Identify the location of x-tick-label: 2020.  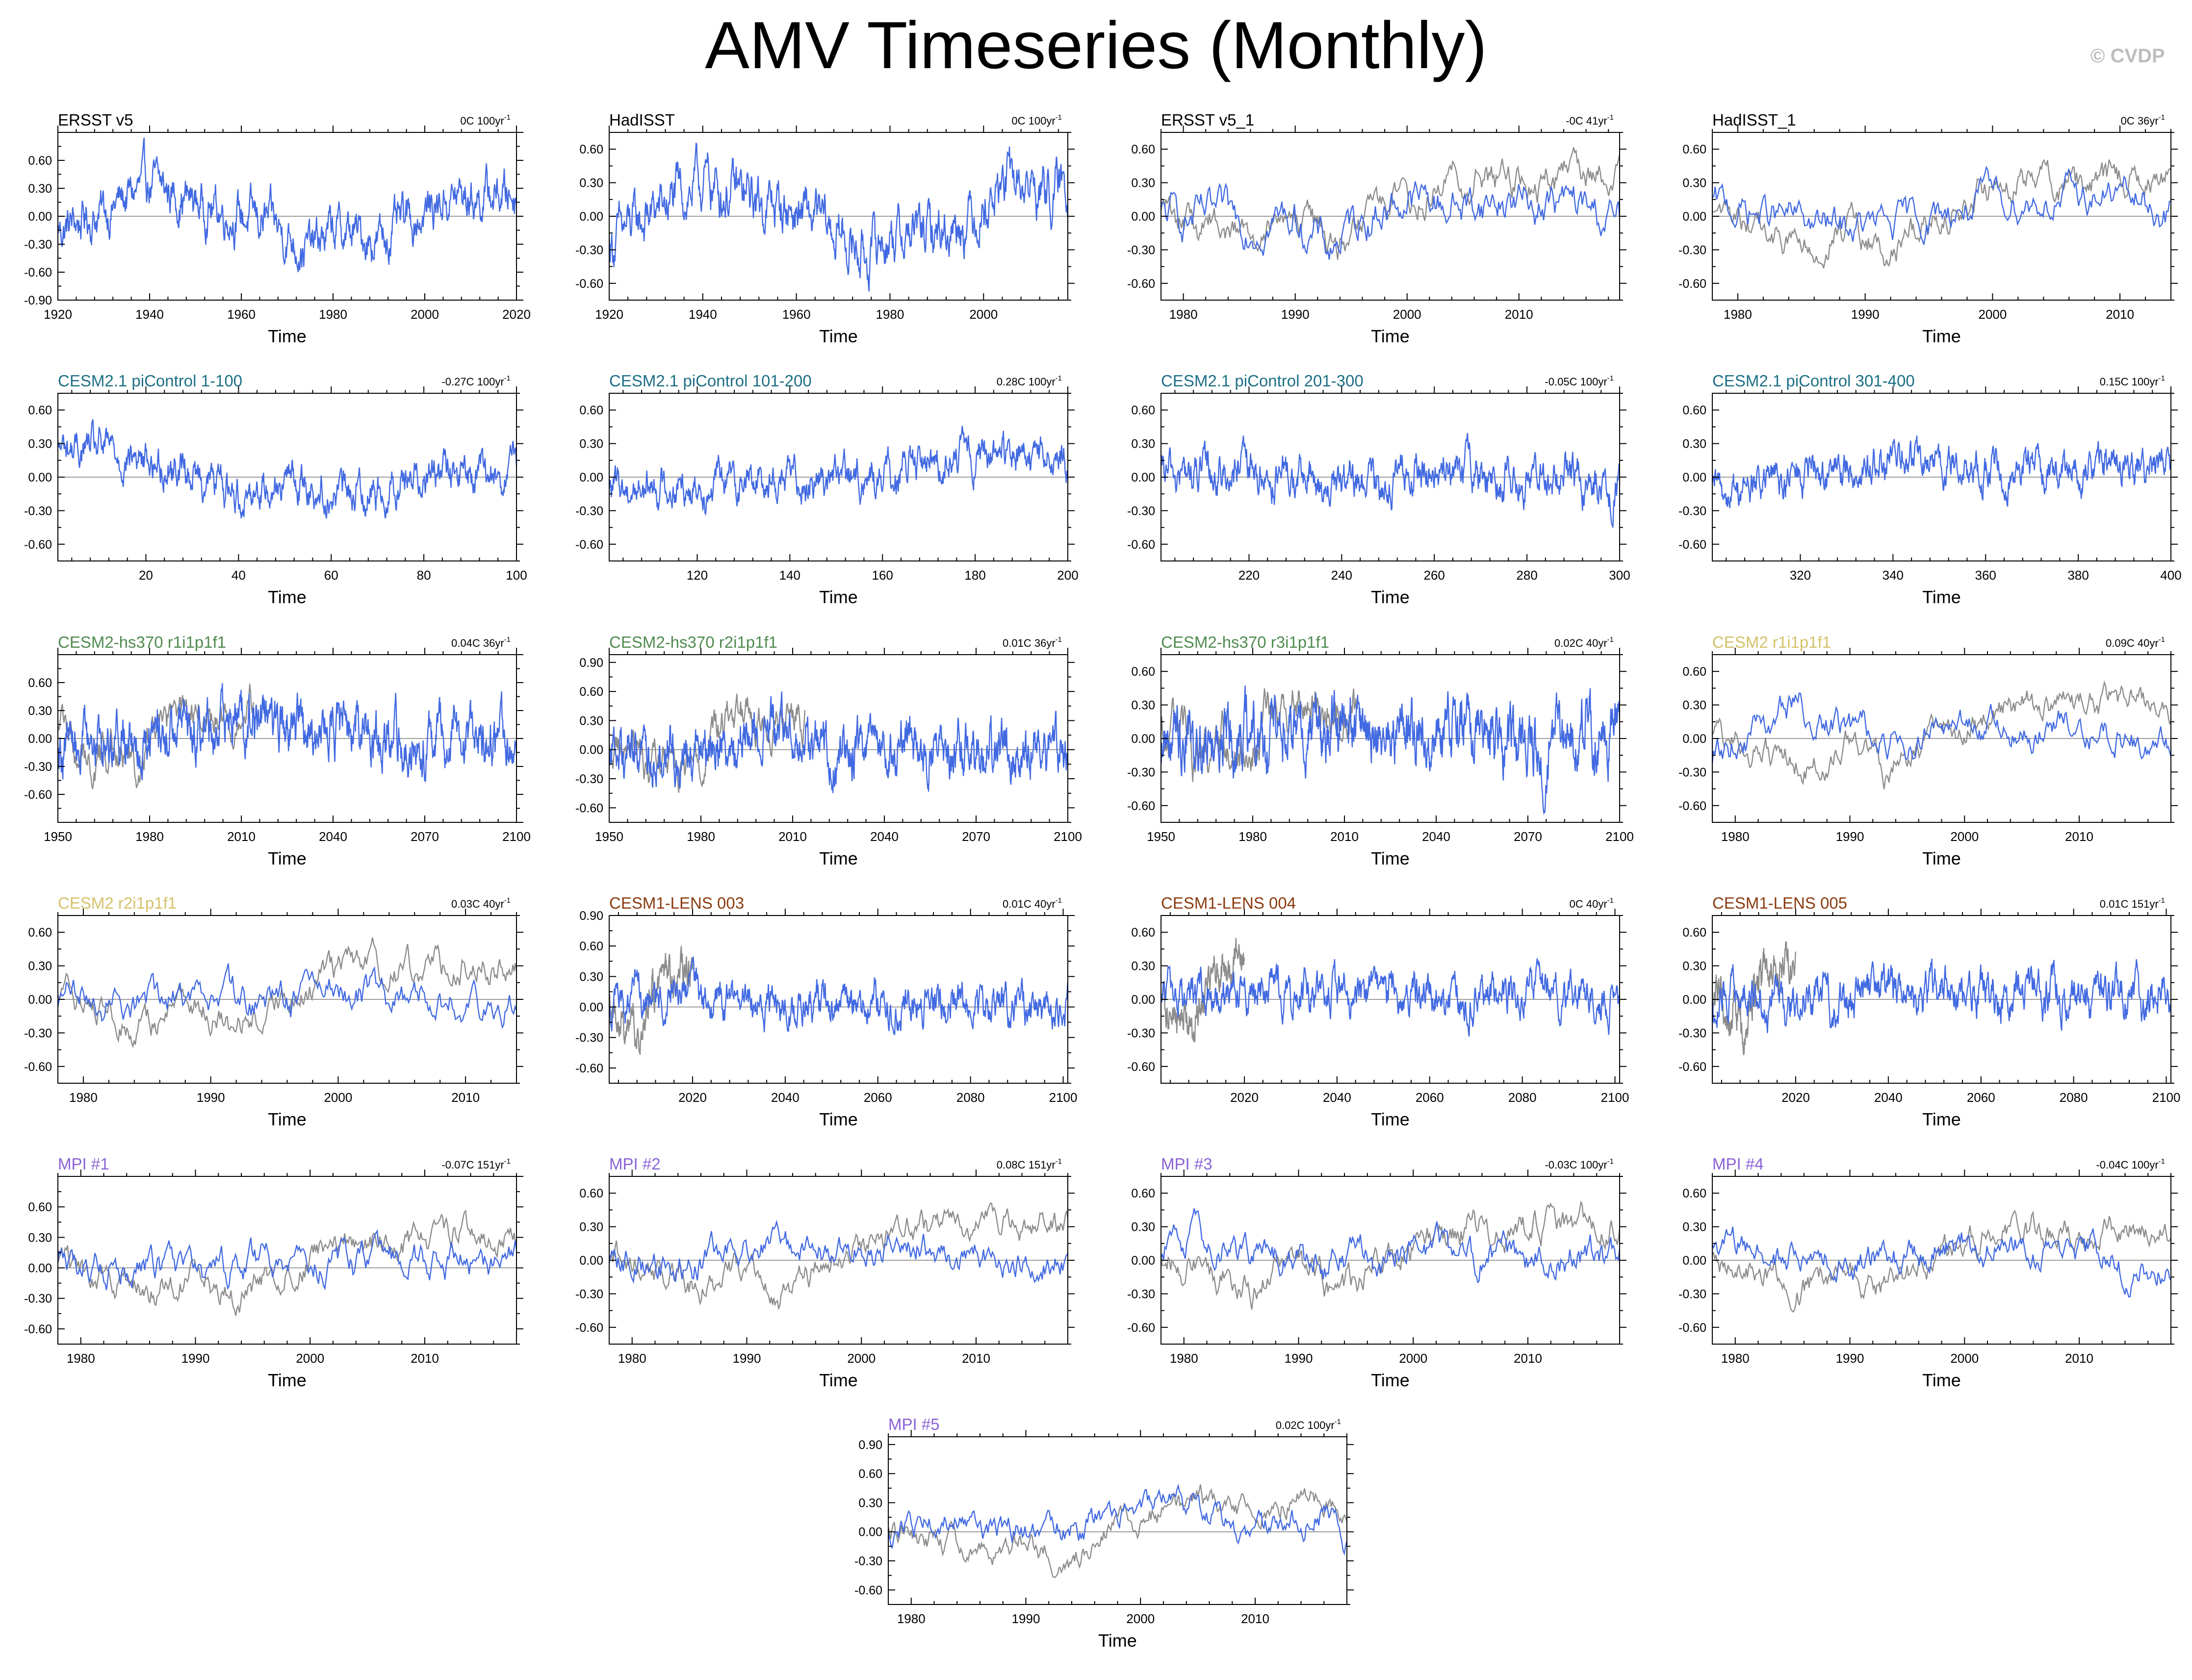
(1244, 1097).